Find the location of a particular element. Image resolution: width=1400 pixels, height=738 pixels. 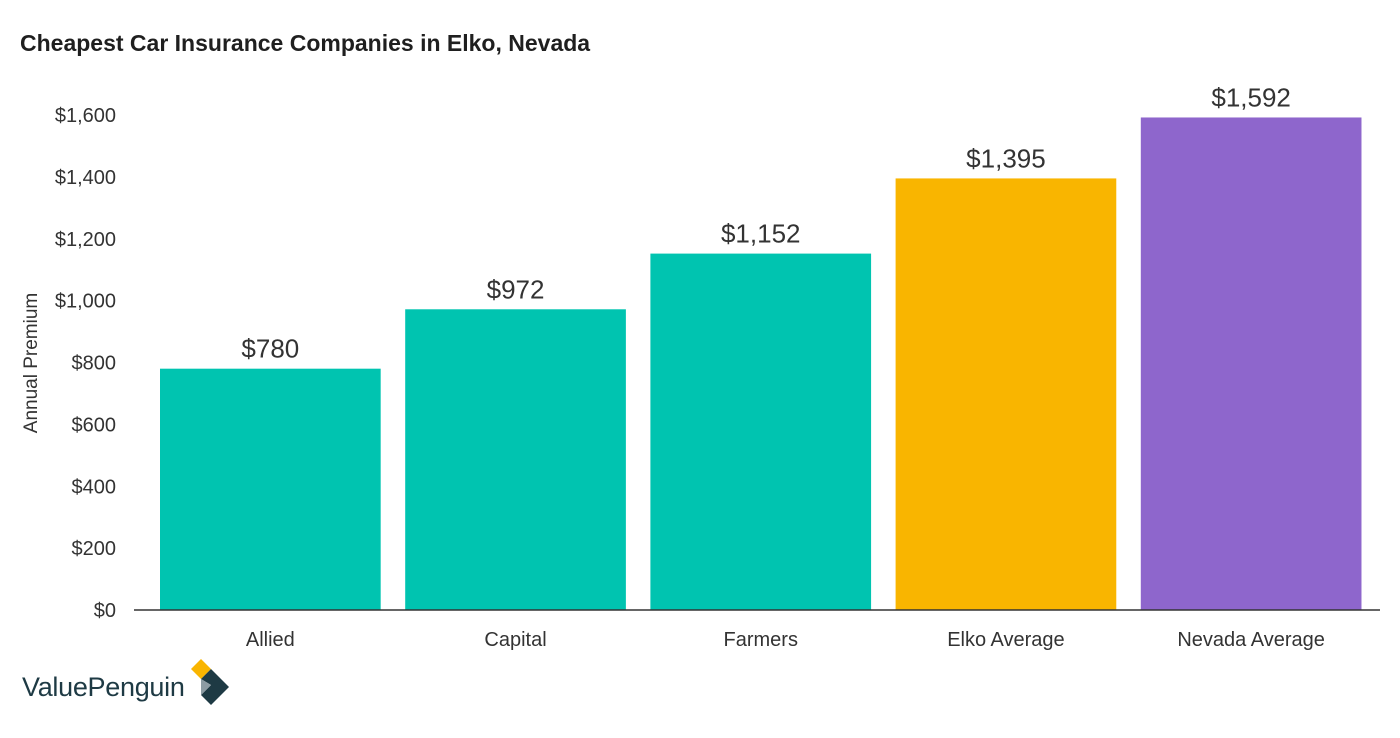

y-tick-label: $1,600 is located at coordinates (85, 116).